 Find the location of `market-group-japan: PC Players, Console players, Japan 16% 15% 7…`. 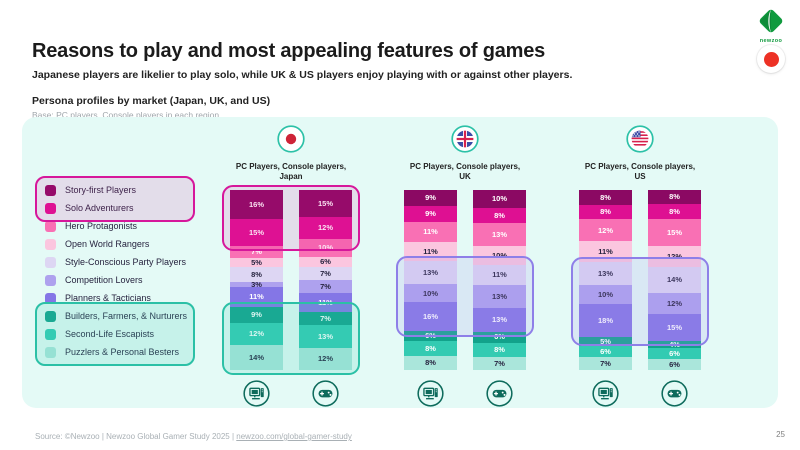

market-group-japan: PC Players, Console players, Japan 16% 15% 7… is located at coordinates (291, 266).